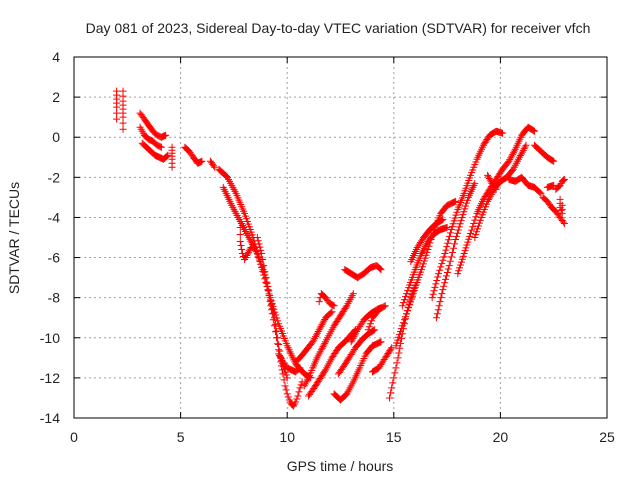 Image resolution: width=640 pixels, height=480 pixels. Describe the element at coordinates (287, 437) in the screenshot. I see `x-tick-label: 10` at that location.